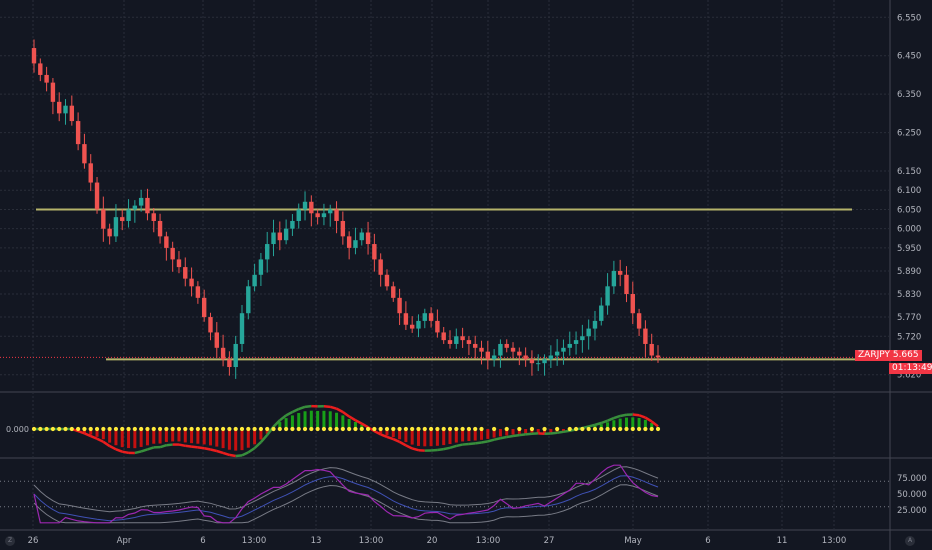 This screenshot has width=932, height=550. I want to click on price-tick-label: 5.830, so click(909, 295).